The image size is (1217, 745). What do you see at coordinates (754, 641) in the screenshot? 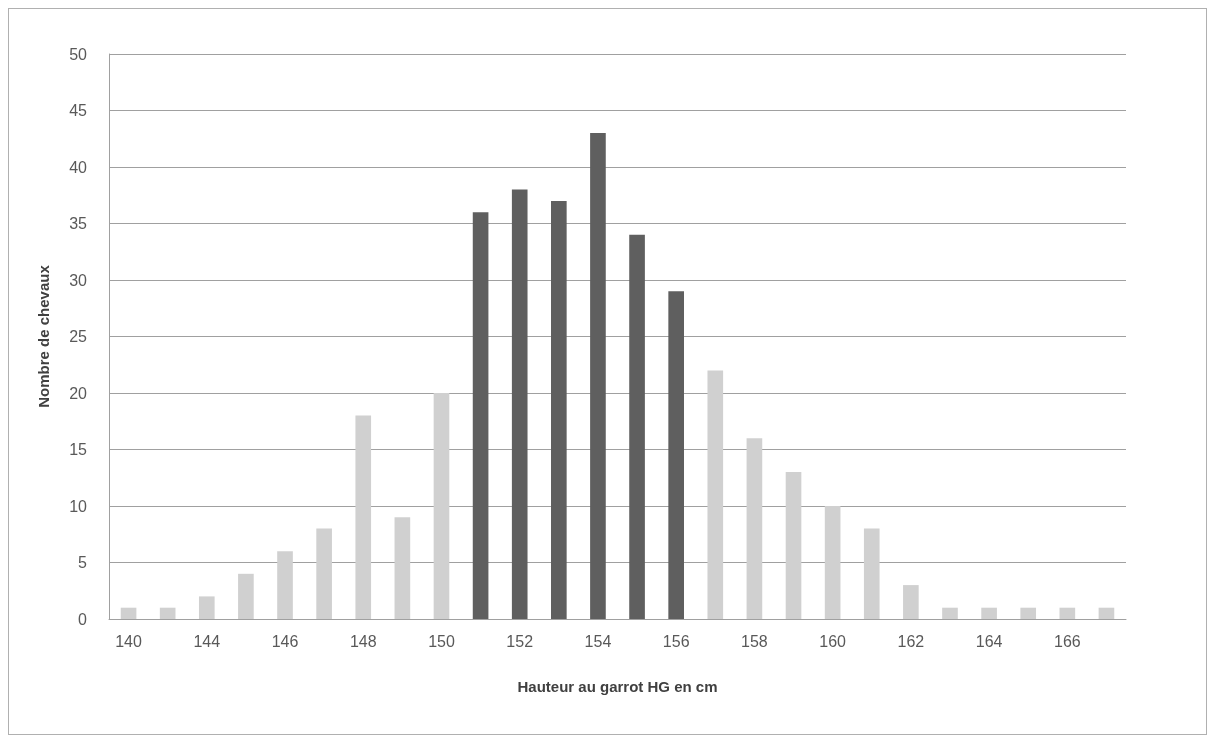
I see `x-tick-label: 158` at bounding box center [754, 641].